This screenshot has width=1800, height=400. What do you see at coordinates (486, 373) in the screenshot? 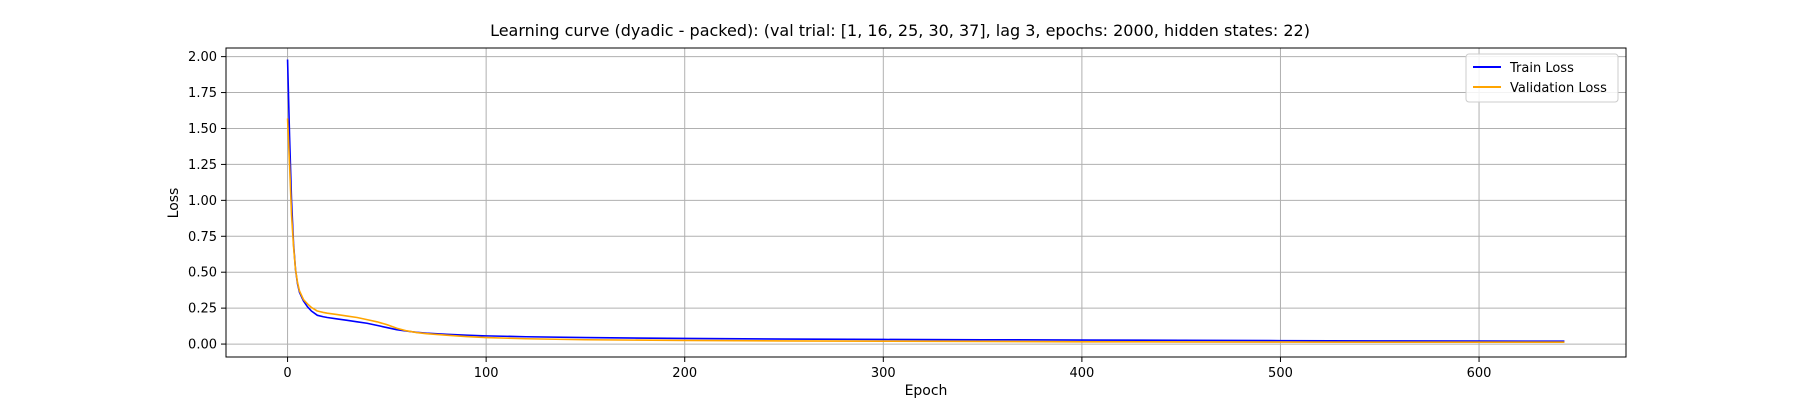
I see `x-tick-label: 100` at bounding box center [486, 373].